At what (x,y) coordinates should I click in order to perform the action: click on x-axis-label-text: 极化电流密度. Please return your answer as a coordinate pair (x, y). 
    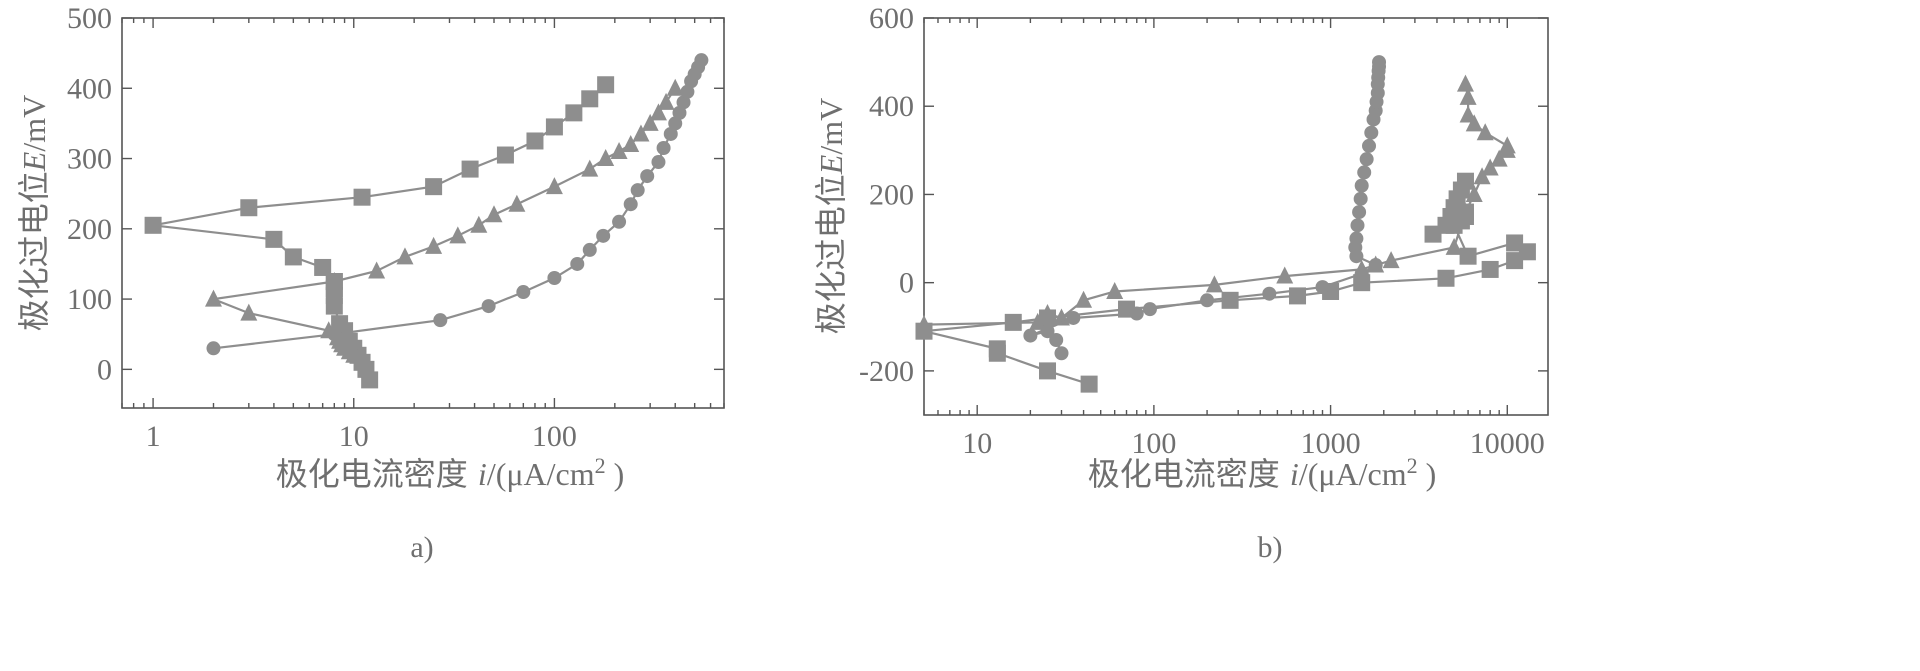
    Looking at the image, I should click on (1189, 474).